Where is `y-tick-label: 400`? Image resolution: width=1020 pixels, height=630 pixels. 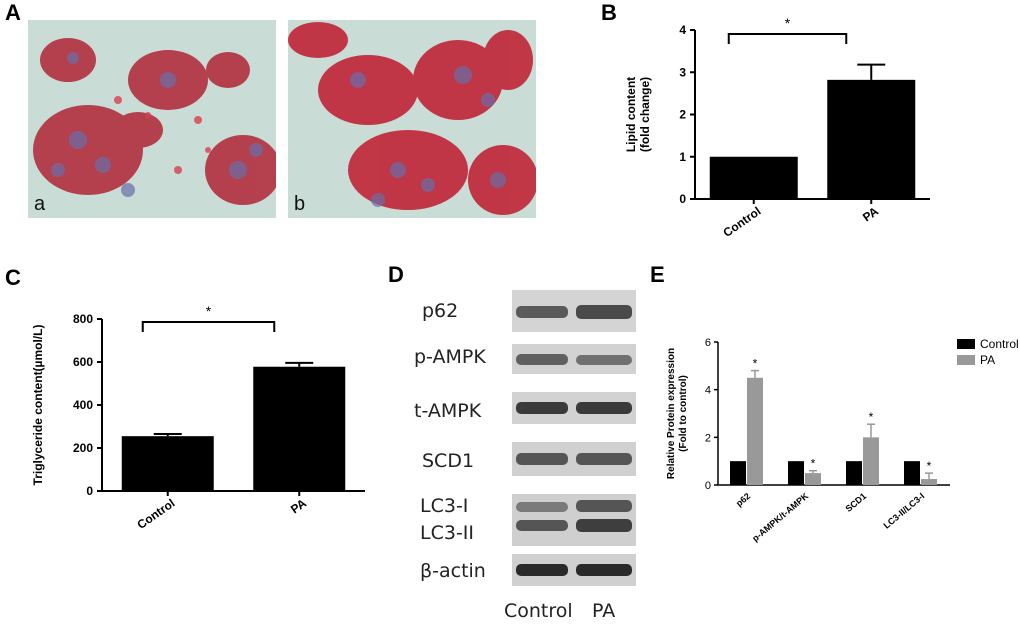
y-tick-label: 400 is located at coordinates (83, 405).